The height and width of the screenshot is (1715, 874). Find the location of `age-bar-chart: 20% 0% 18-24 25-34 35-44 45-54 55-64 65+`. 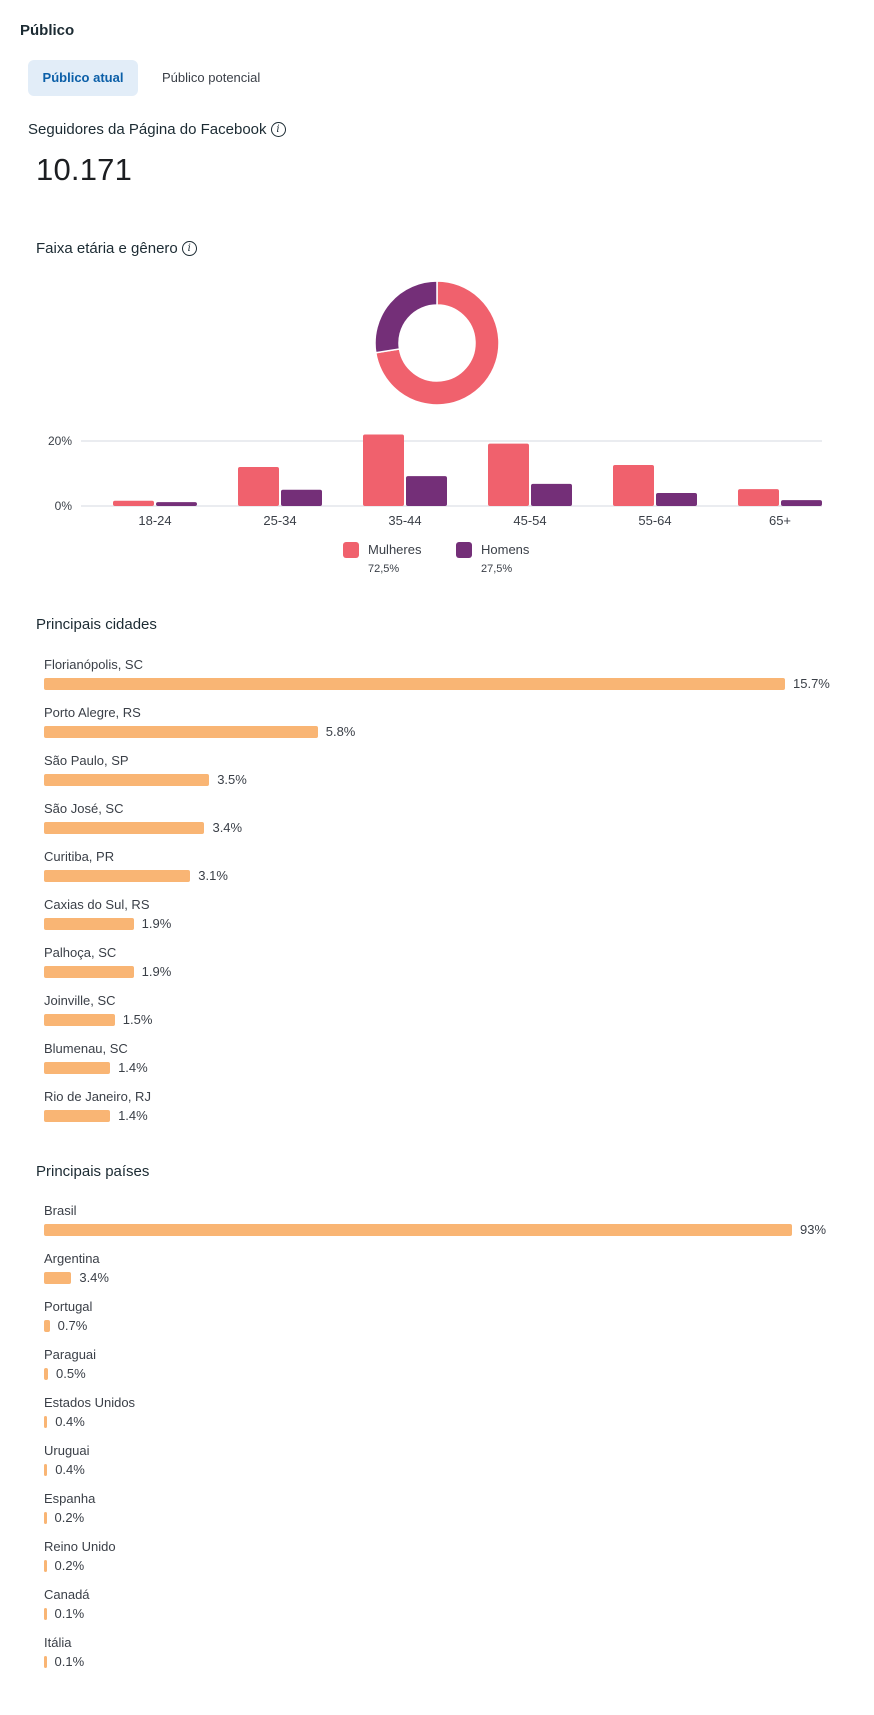

age-bar-chart: 20% 0% 18-24 25-34 35-44 45-54 55-64 65+ is located at coordinates (435, 481).